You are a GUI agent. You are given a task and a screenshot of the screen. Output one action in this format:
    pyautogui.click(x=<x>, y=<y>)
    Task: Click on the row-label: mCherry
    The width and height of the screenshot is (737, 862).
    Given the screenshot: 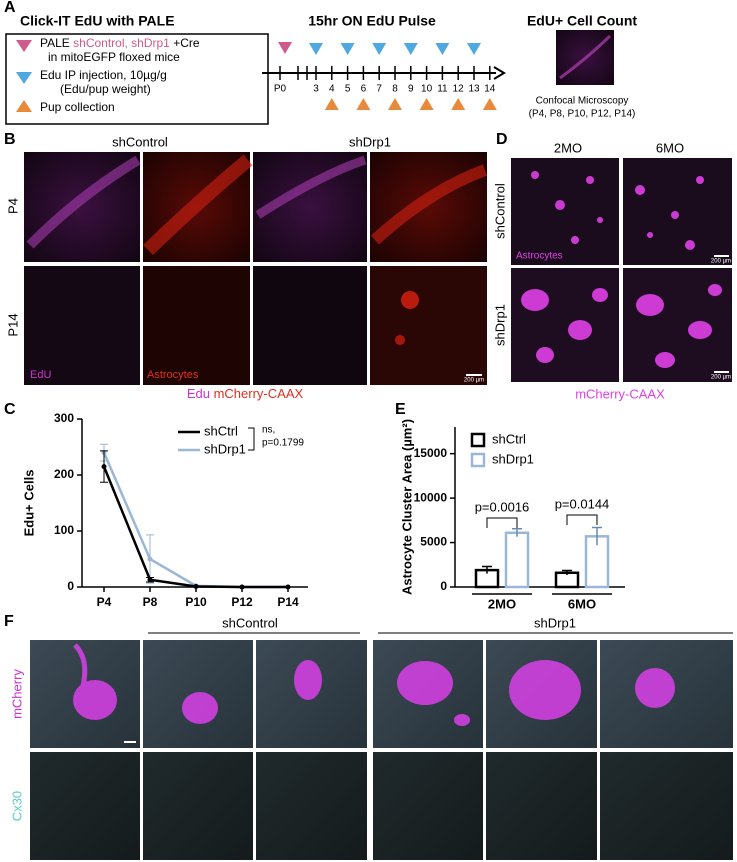 What is the action you would take?
    pyautogui.click(x=16, y=694)
    